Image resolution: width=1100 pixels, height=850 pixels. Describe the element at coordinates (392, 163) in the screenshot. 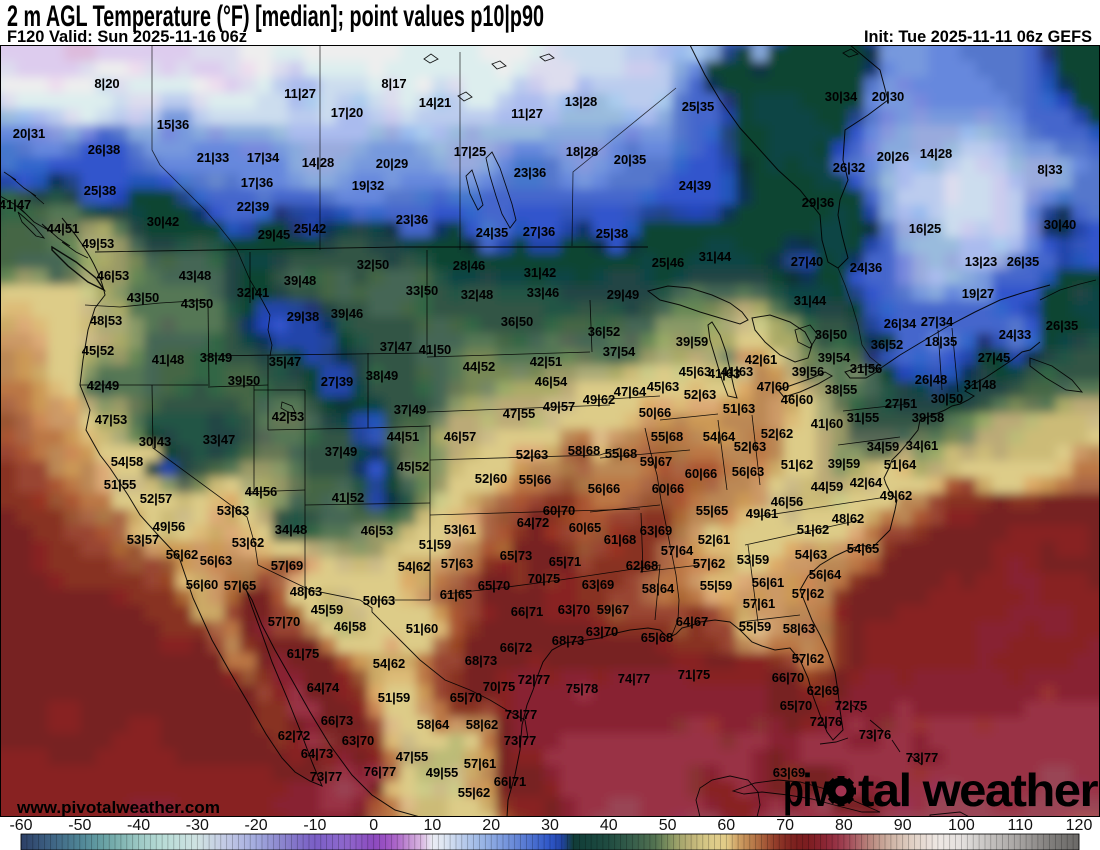

I see `svg-text: 20|29` at that location.